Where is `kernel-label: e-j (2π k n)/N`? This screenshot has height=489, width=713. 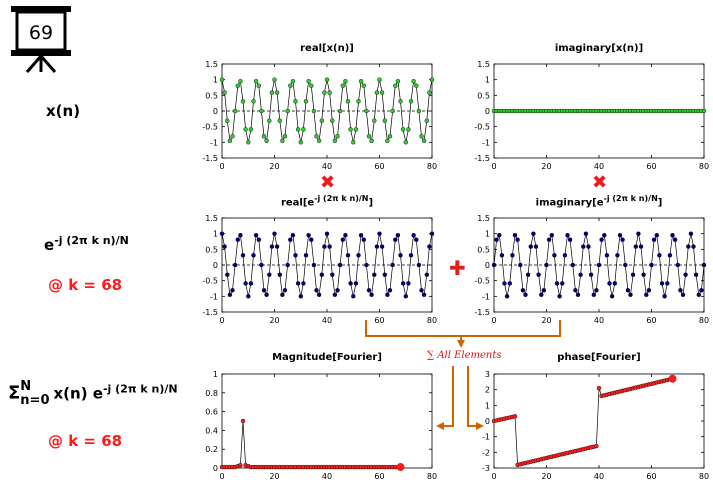 kernel-label: e-j (2π k n)/N is located at coordinates (86, 244).